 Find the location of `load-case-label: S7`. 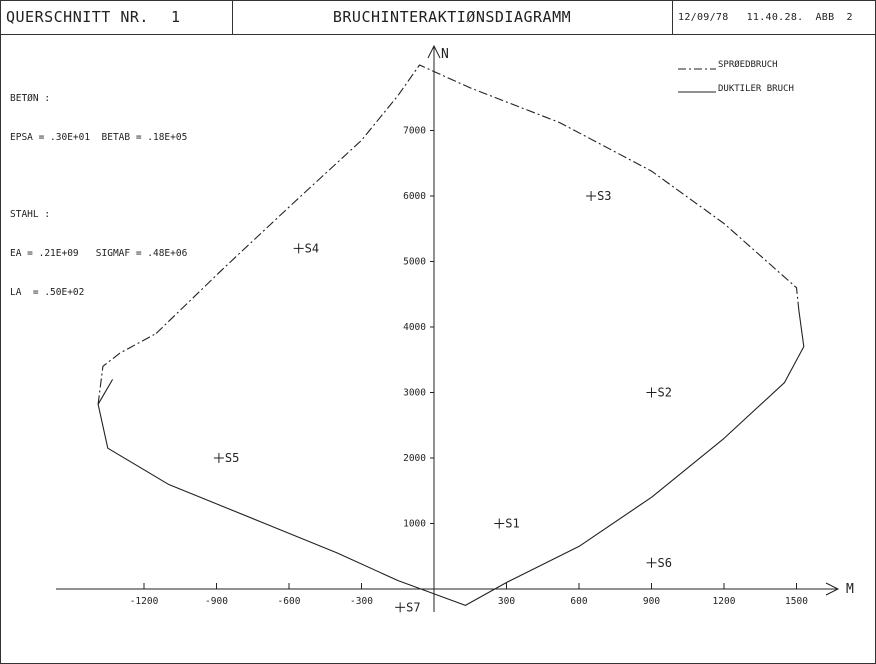

load-case-label: S7 is located at coordinates (413, 607).